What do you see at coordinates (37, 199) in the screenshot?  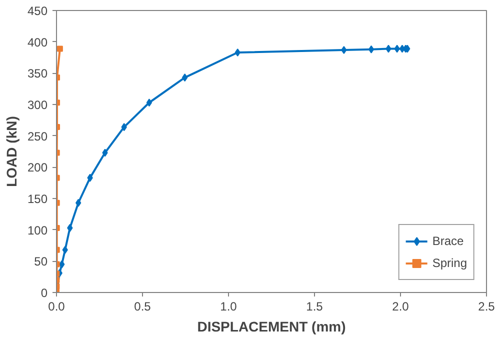 I see `y-tick-label: 150` at bounding box center [37, 199].